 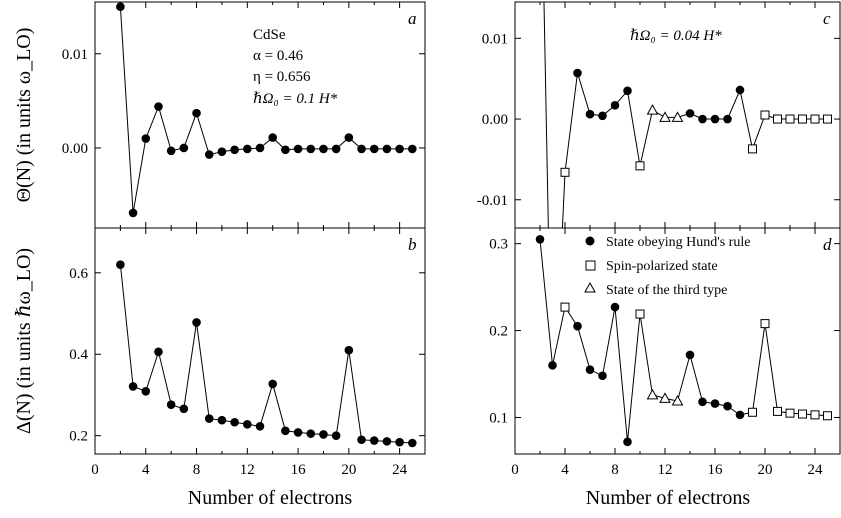 I want to click on xtick-label-b: 24, so click(x=400, y=470).